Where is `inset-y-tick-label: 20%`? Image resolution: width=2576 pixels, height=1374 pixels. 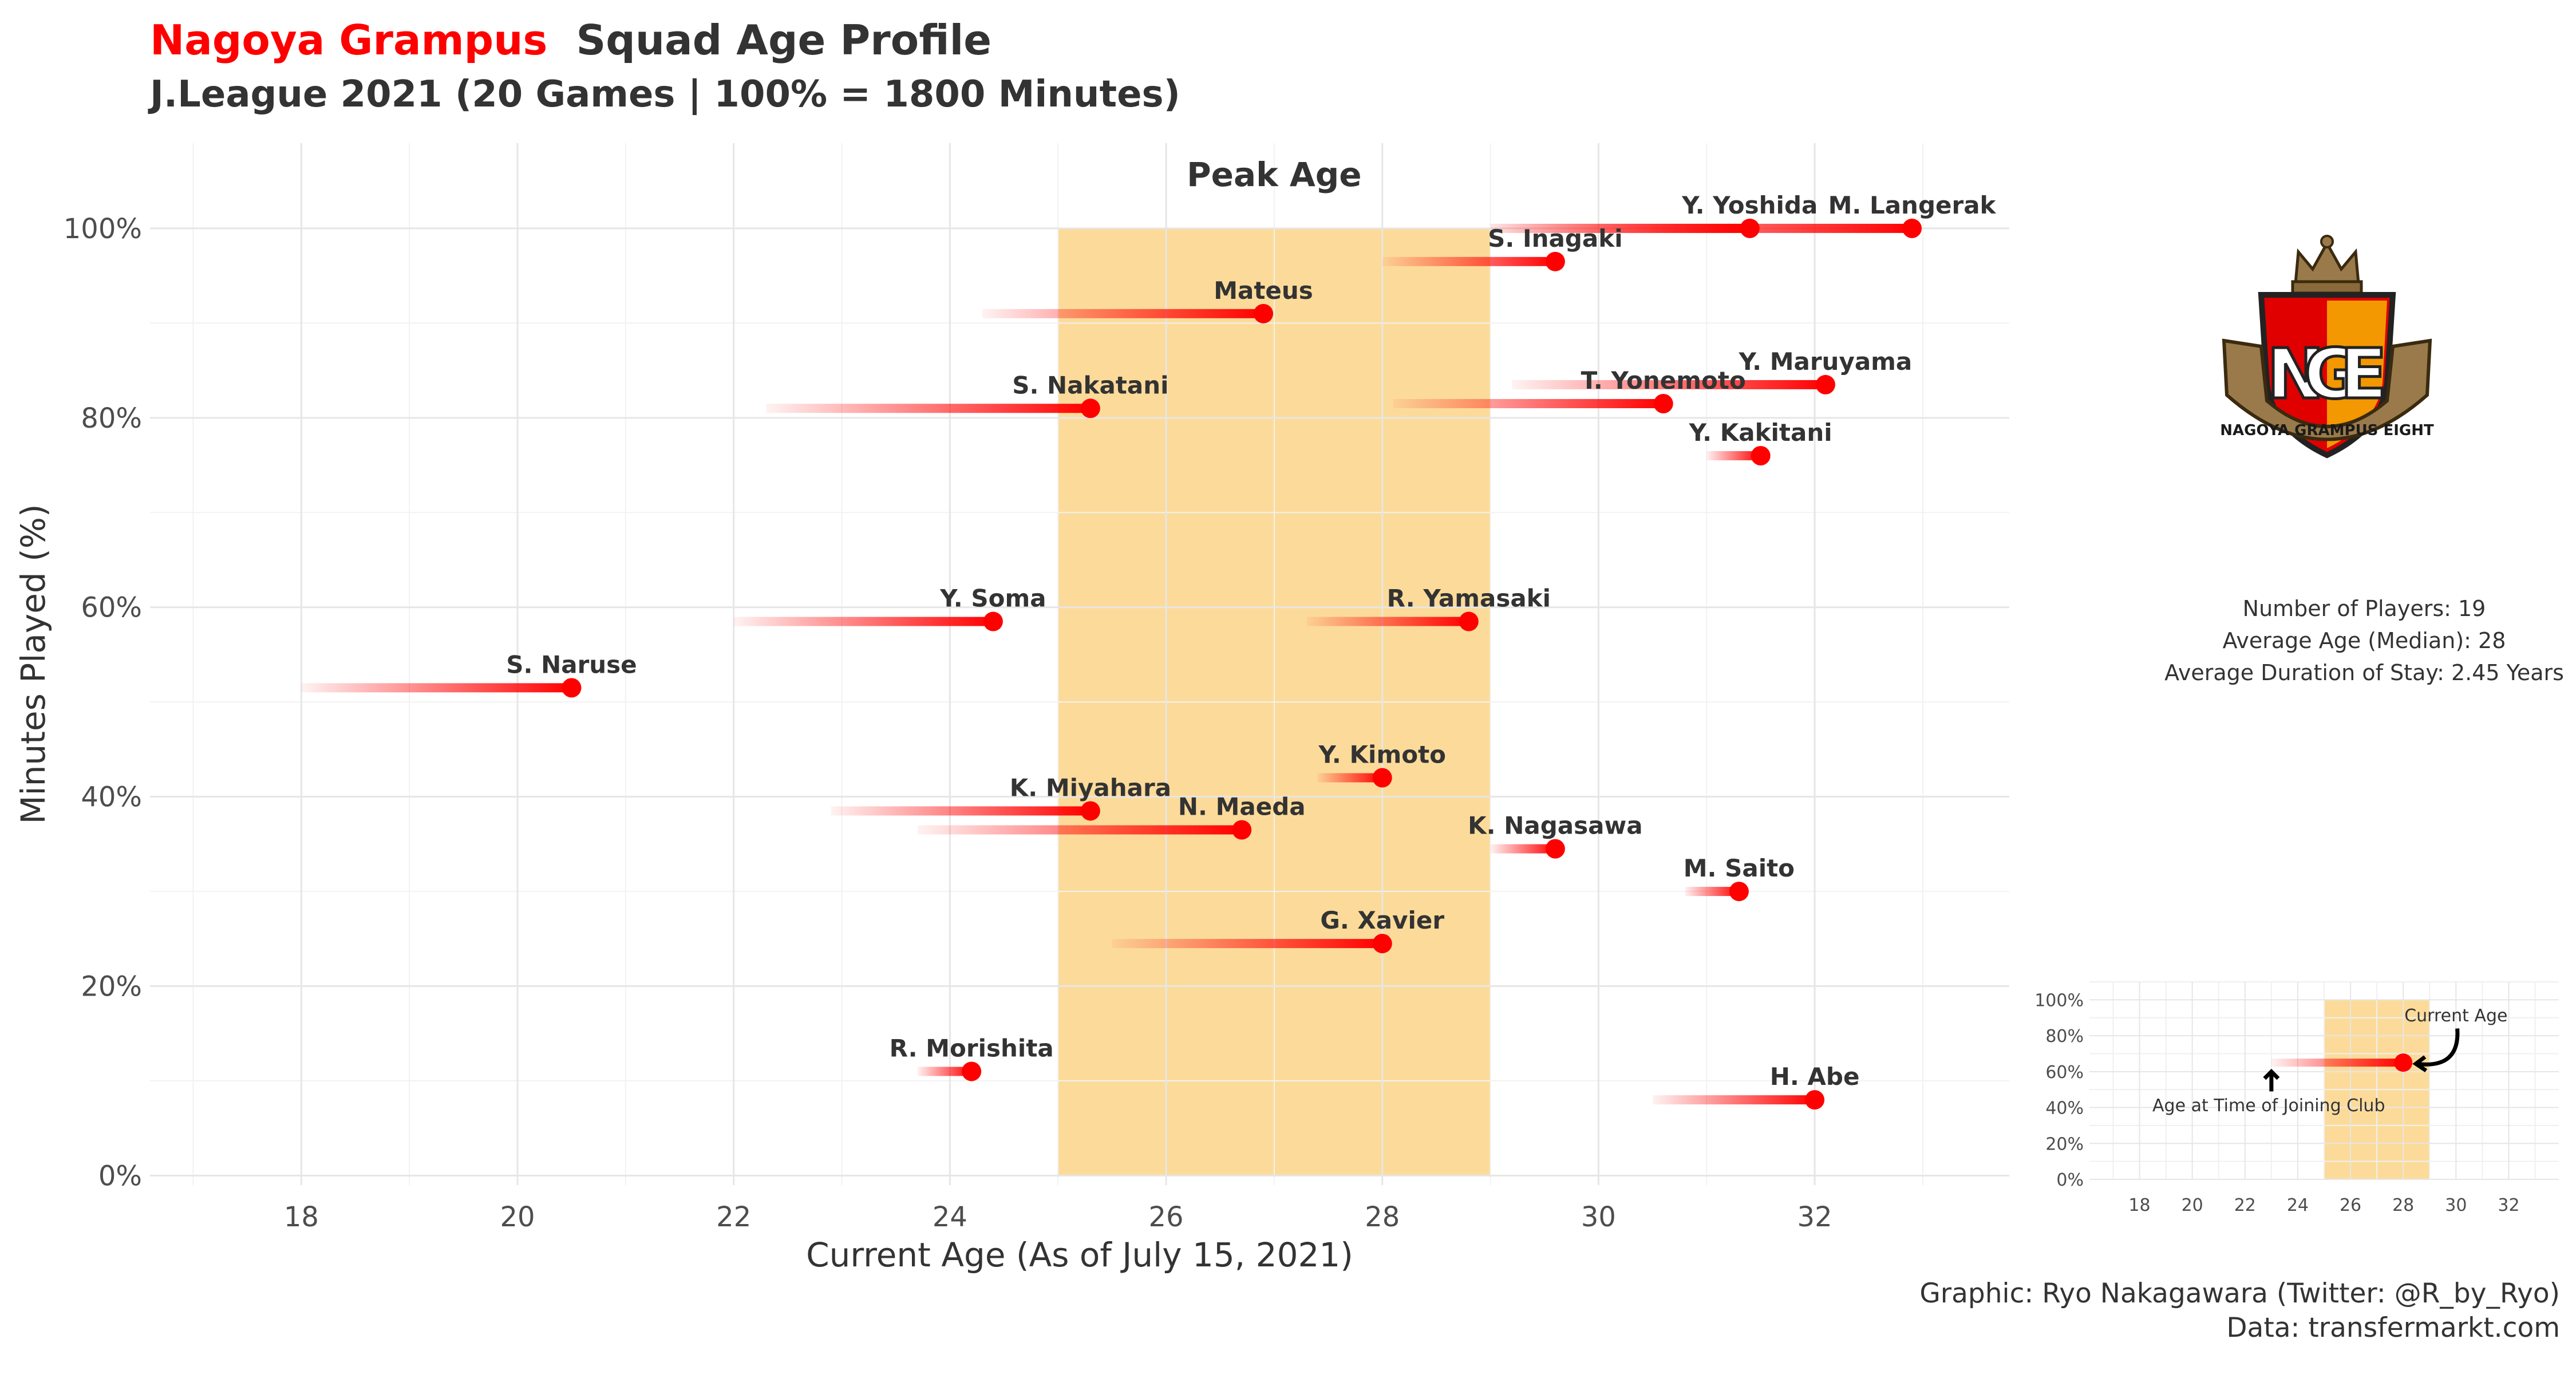
inset-y-tick-label: 20% is located at coordinates (2064, 1144).